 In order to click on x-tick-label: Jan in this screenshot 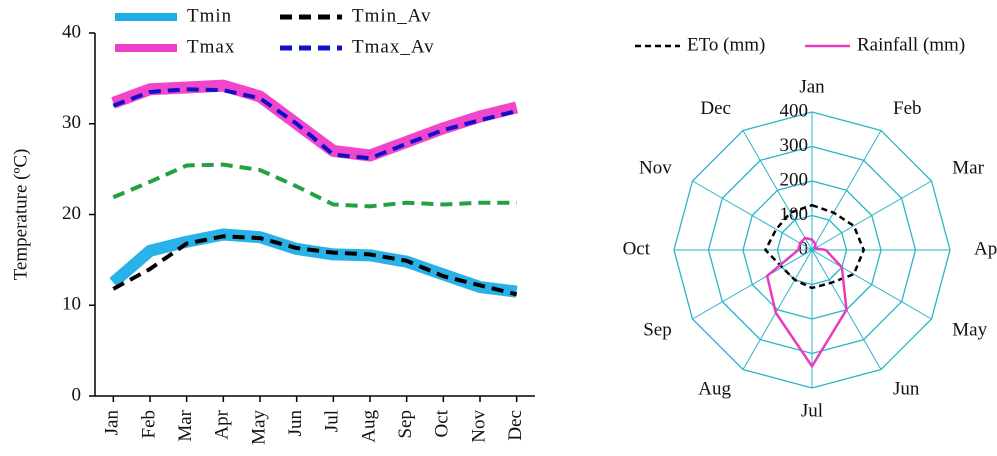, I will do `click(112, 423)`.